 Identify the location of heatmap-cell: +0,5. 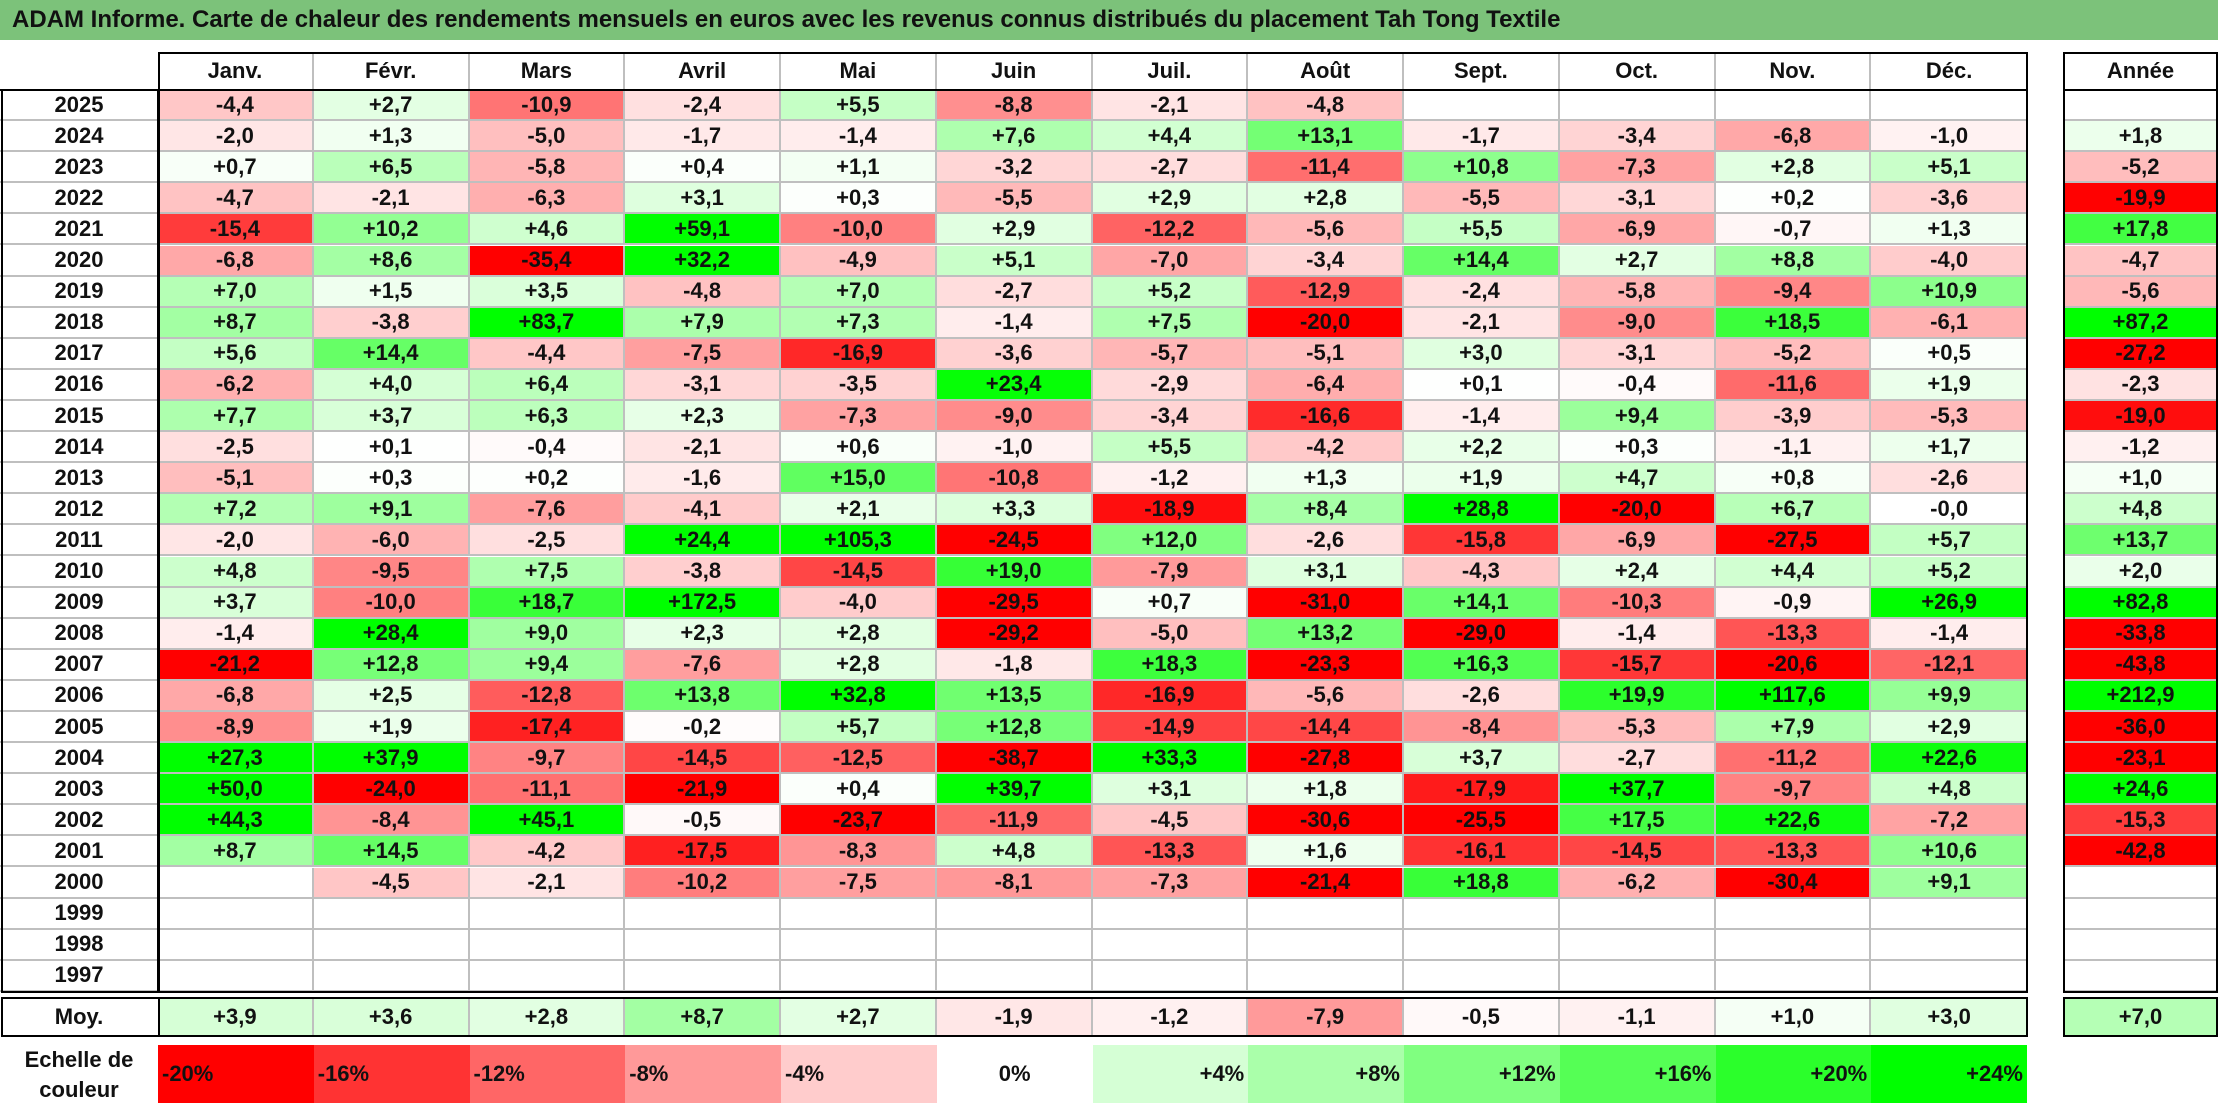
(1949, 354).